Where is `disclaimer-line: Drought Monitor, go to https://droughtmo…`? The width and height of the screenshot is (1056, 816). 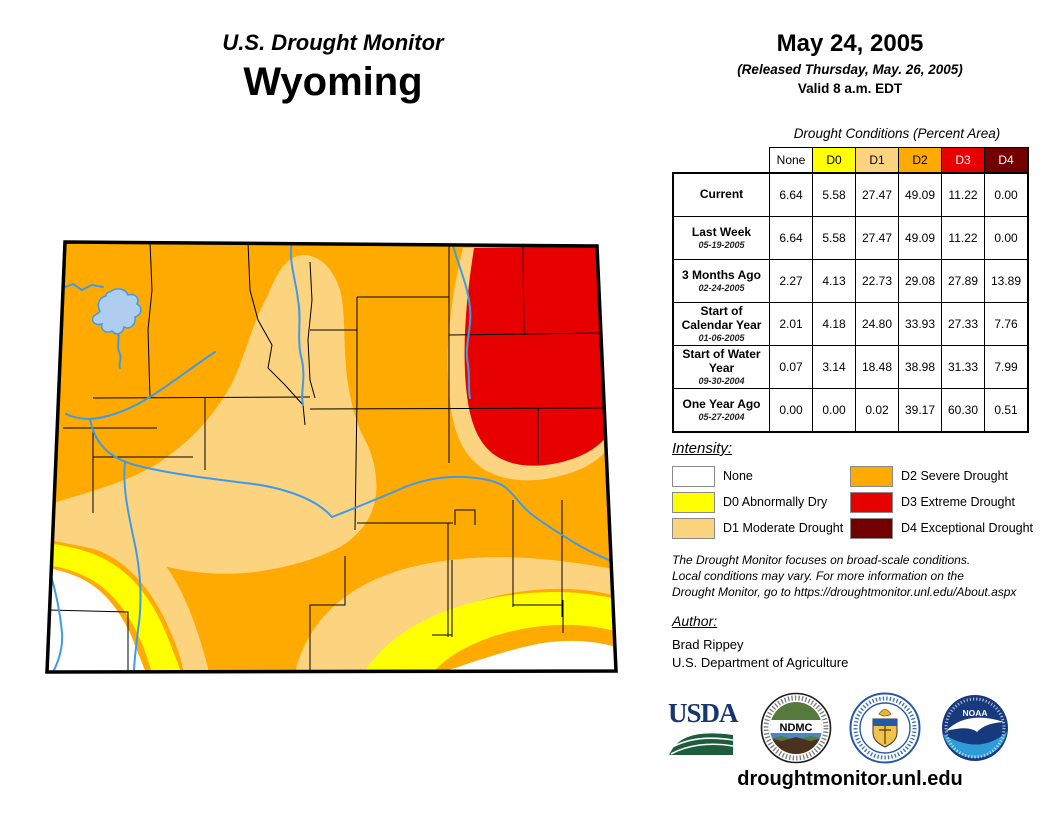 disclaimer-line: Drought Monitor, go to https://droughtmo… is located at coordinates (844, 591).